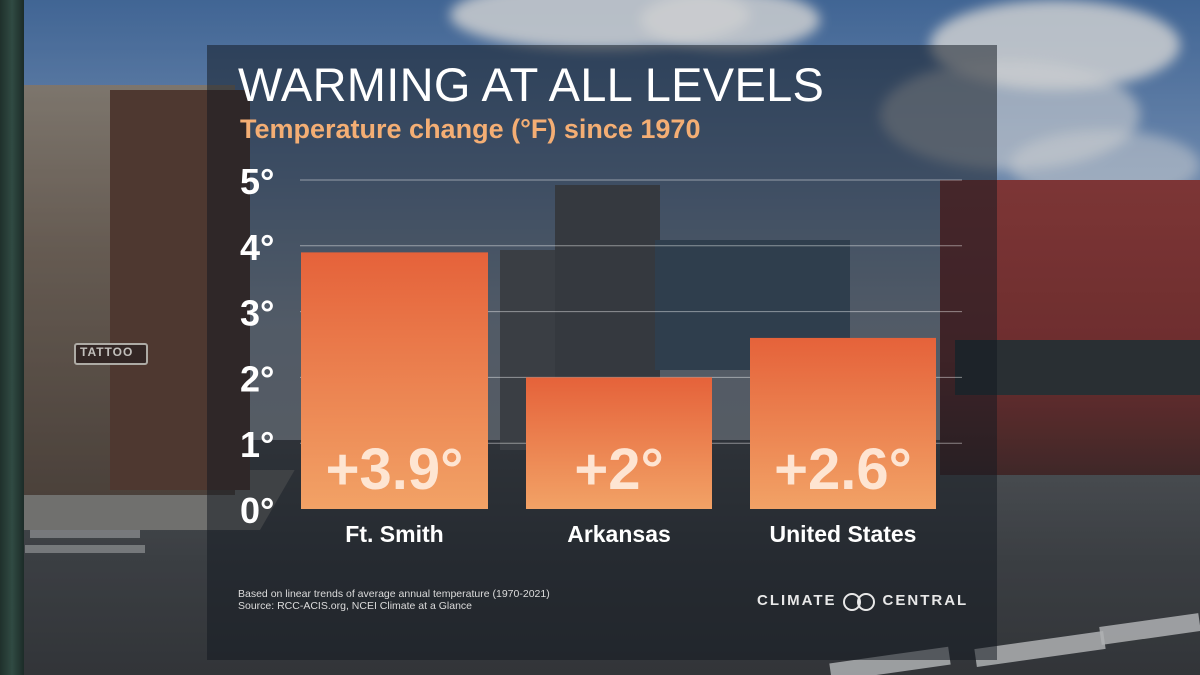  What do you see at coordinates (797, 600) in the screenshot?
I see `brand-word-climate: CLIMATE` at bounding box center [797, 600].